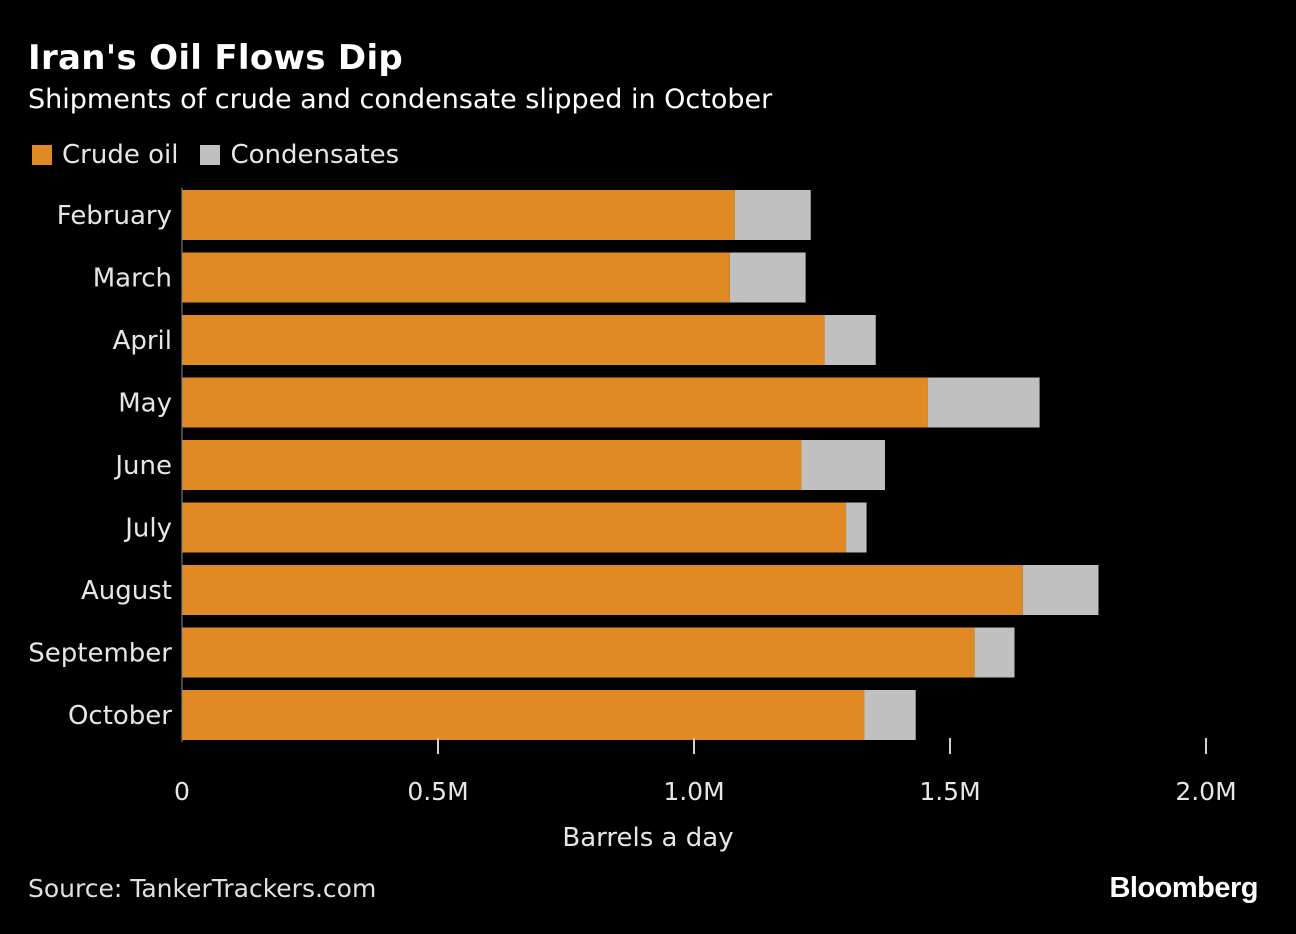 This screenshot has height=934, width=1296. What do you see at coordinates (503, 340) in the screenshot?
I see `bar-crude-april` at bounding box center [503, 340].